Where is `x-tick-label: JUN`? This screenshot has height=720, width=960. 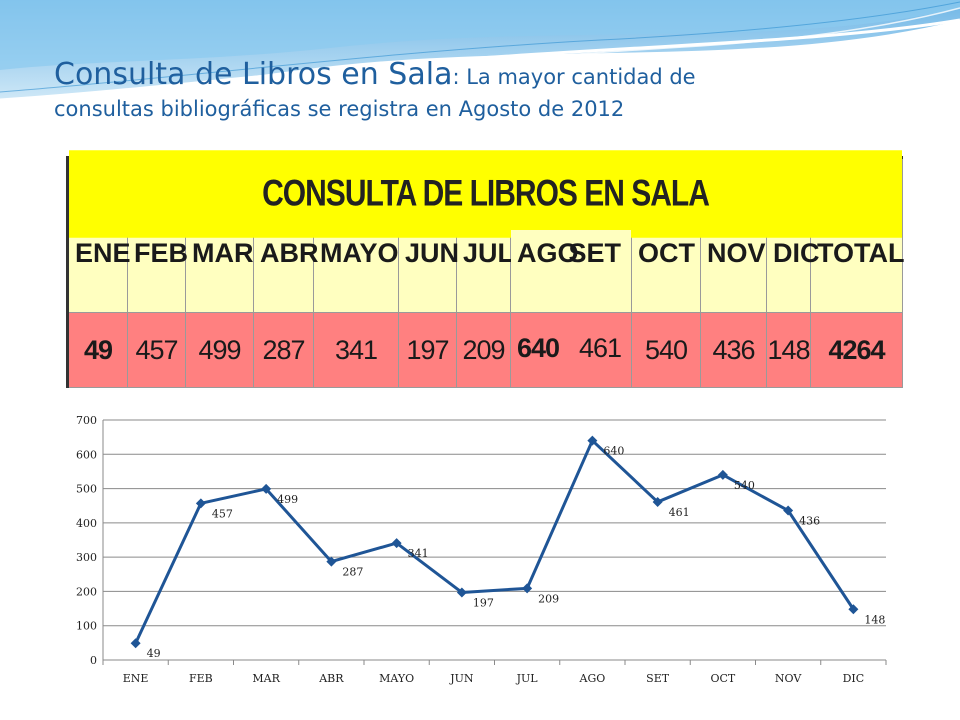
x-tick-label: JUN is located at coordinates (461, 678).